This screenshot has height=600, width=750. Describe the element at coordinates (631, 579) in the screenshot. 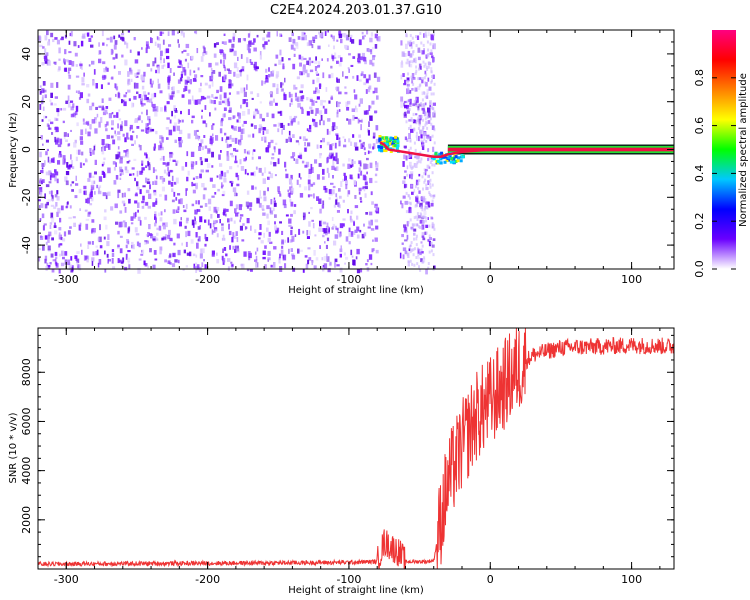

I see `x-tick-label: 100` at that location.